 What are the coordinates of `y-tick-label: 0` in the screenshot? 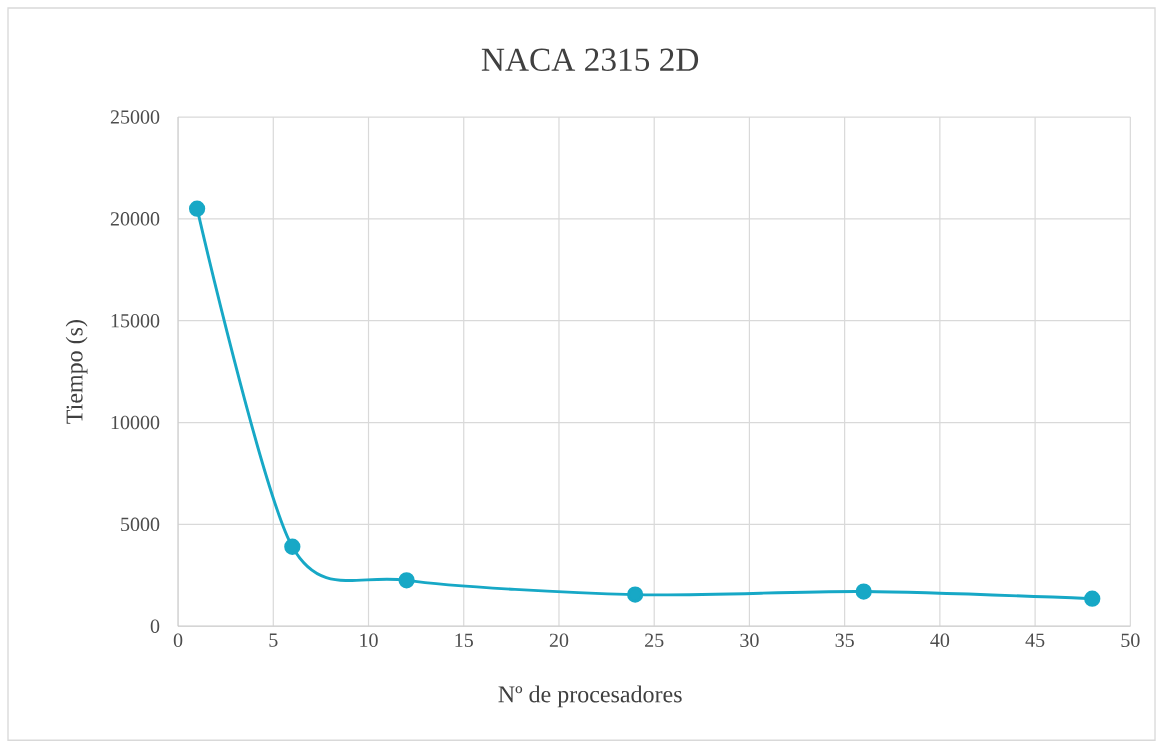 It's located at (155, 626).